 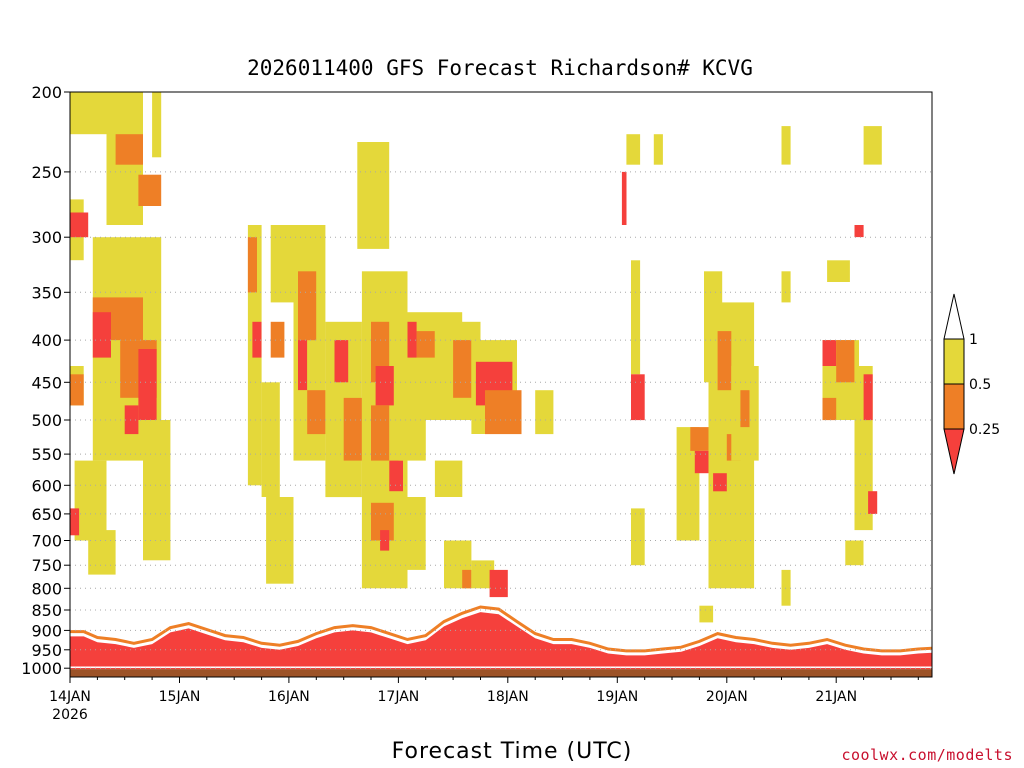 What do you see at coordinates (836, 697) in the screenshot?
I see `x-tick-label-21JAN: 21JAN` at bounding box center [836, 697].